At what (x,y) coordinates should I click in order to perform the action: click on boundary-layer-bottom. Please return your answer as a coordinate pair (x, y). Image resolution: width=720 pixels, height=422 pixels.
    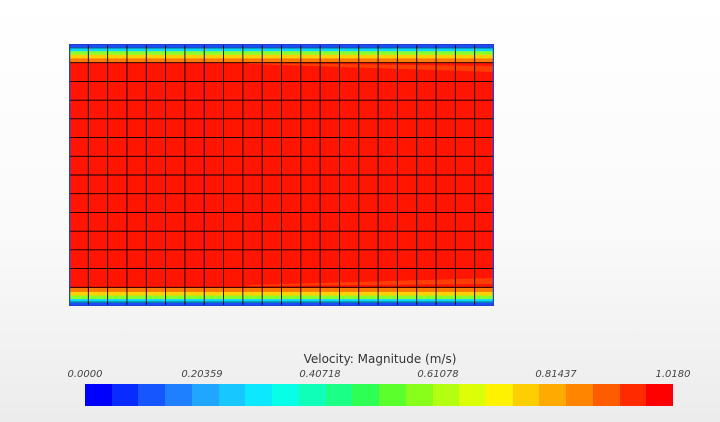
    Looking at the image, I should click on (371, 282).